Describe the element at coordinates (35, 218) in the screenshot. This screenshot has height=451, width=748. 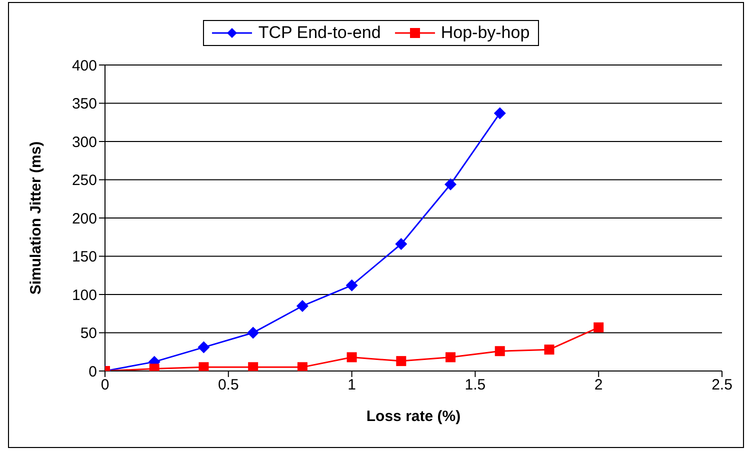
I see `y-axis-title: Simulation Jitter (ms)` at that location.